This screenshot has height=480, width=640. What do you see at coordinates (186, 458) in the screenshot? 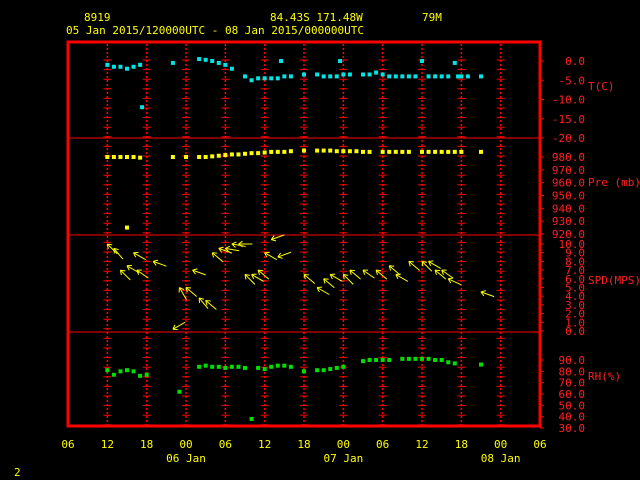
I see `x-day-label: 06 Jan` at bounding box center [186, 458].